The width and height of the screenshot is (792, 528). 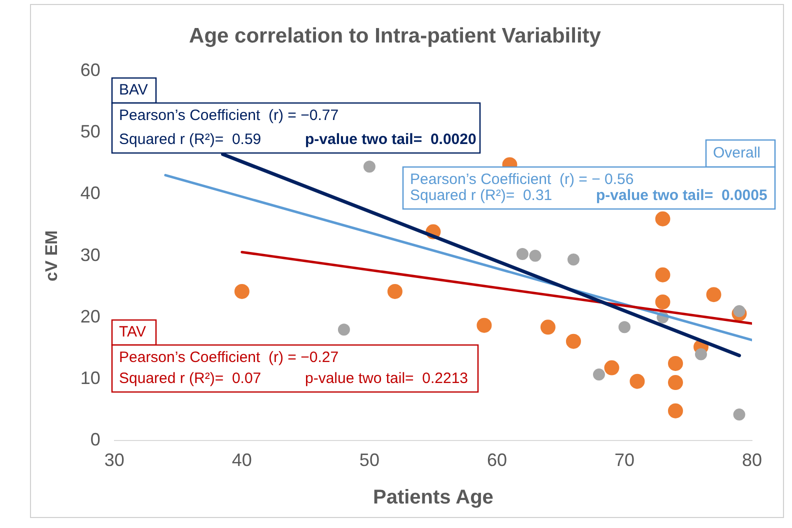 What do you see at coordinates (51, 256) in the screenshot?
I see `y-axis-title: cV EM` at bounding box center [51, 256].